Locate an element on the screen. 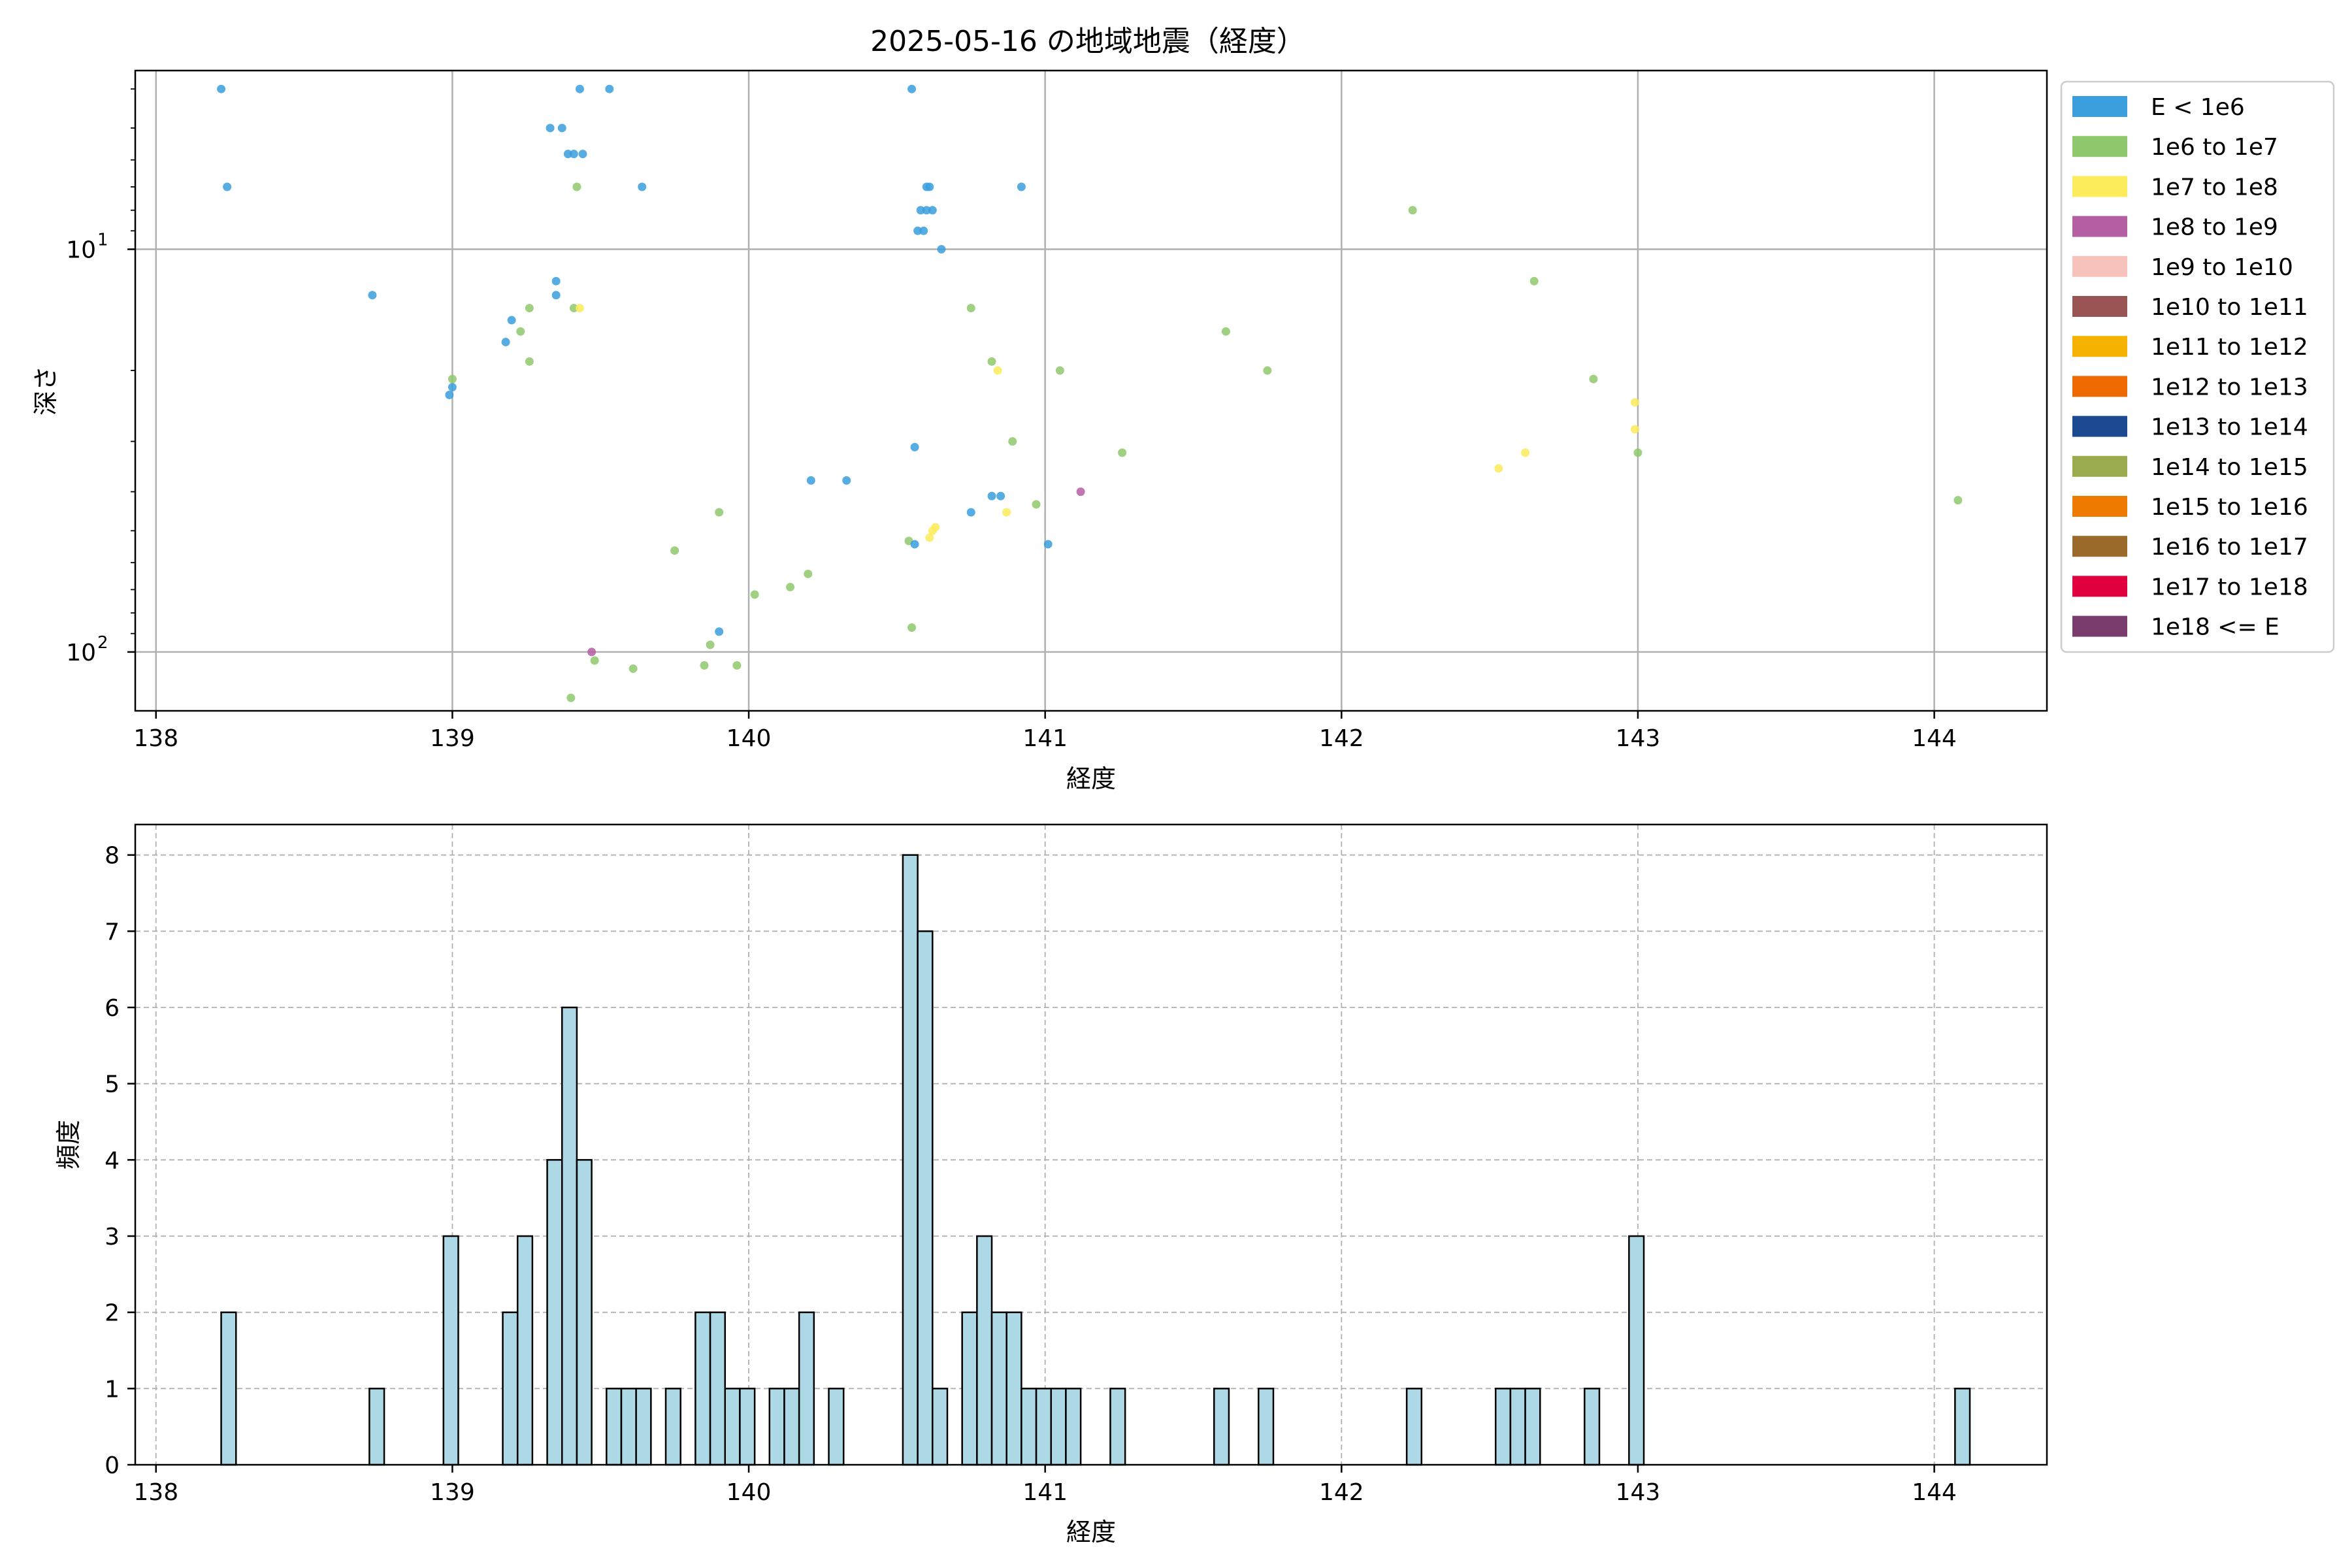 This screenshot has width=2352, height=1568. histogram-y-tick-label: 5 is located at coordinates (112, 1084).